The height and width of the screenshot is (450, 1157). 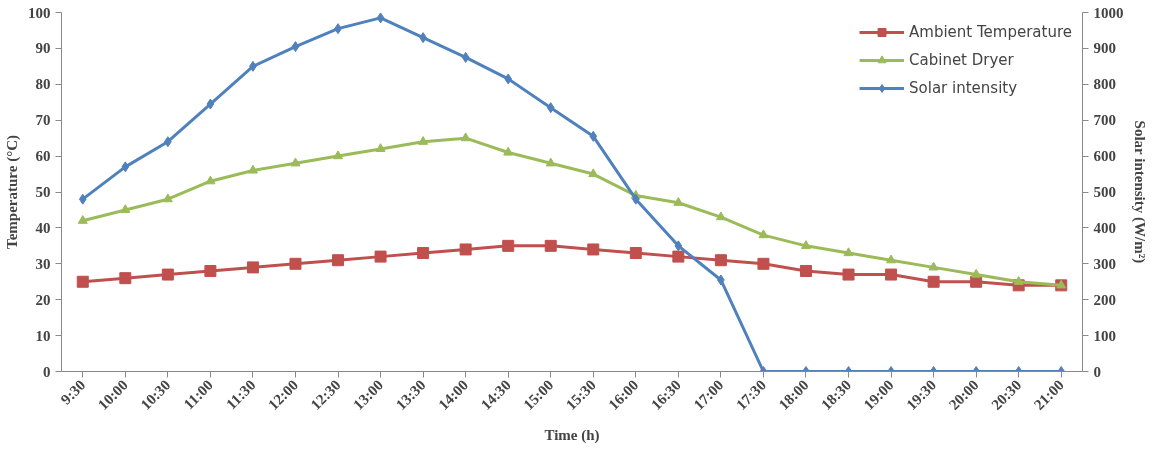 I want to click on y-axis-title: Temperature (°C), so click(x=12, y=192).